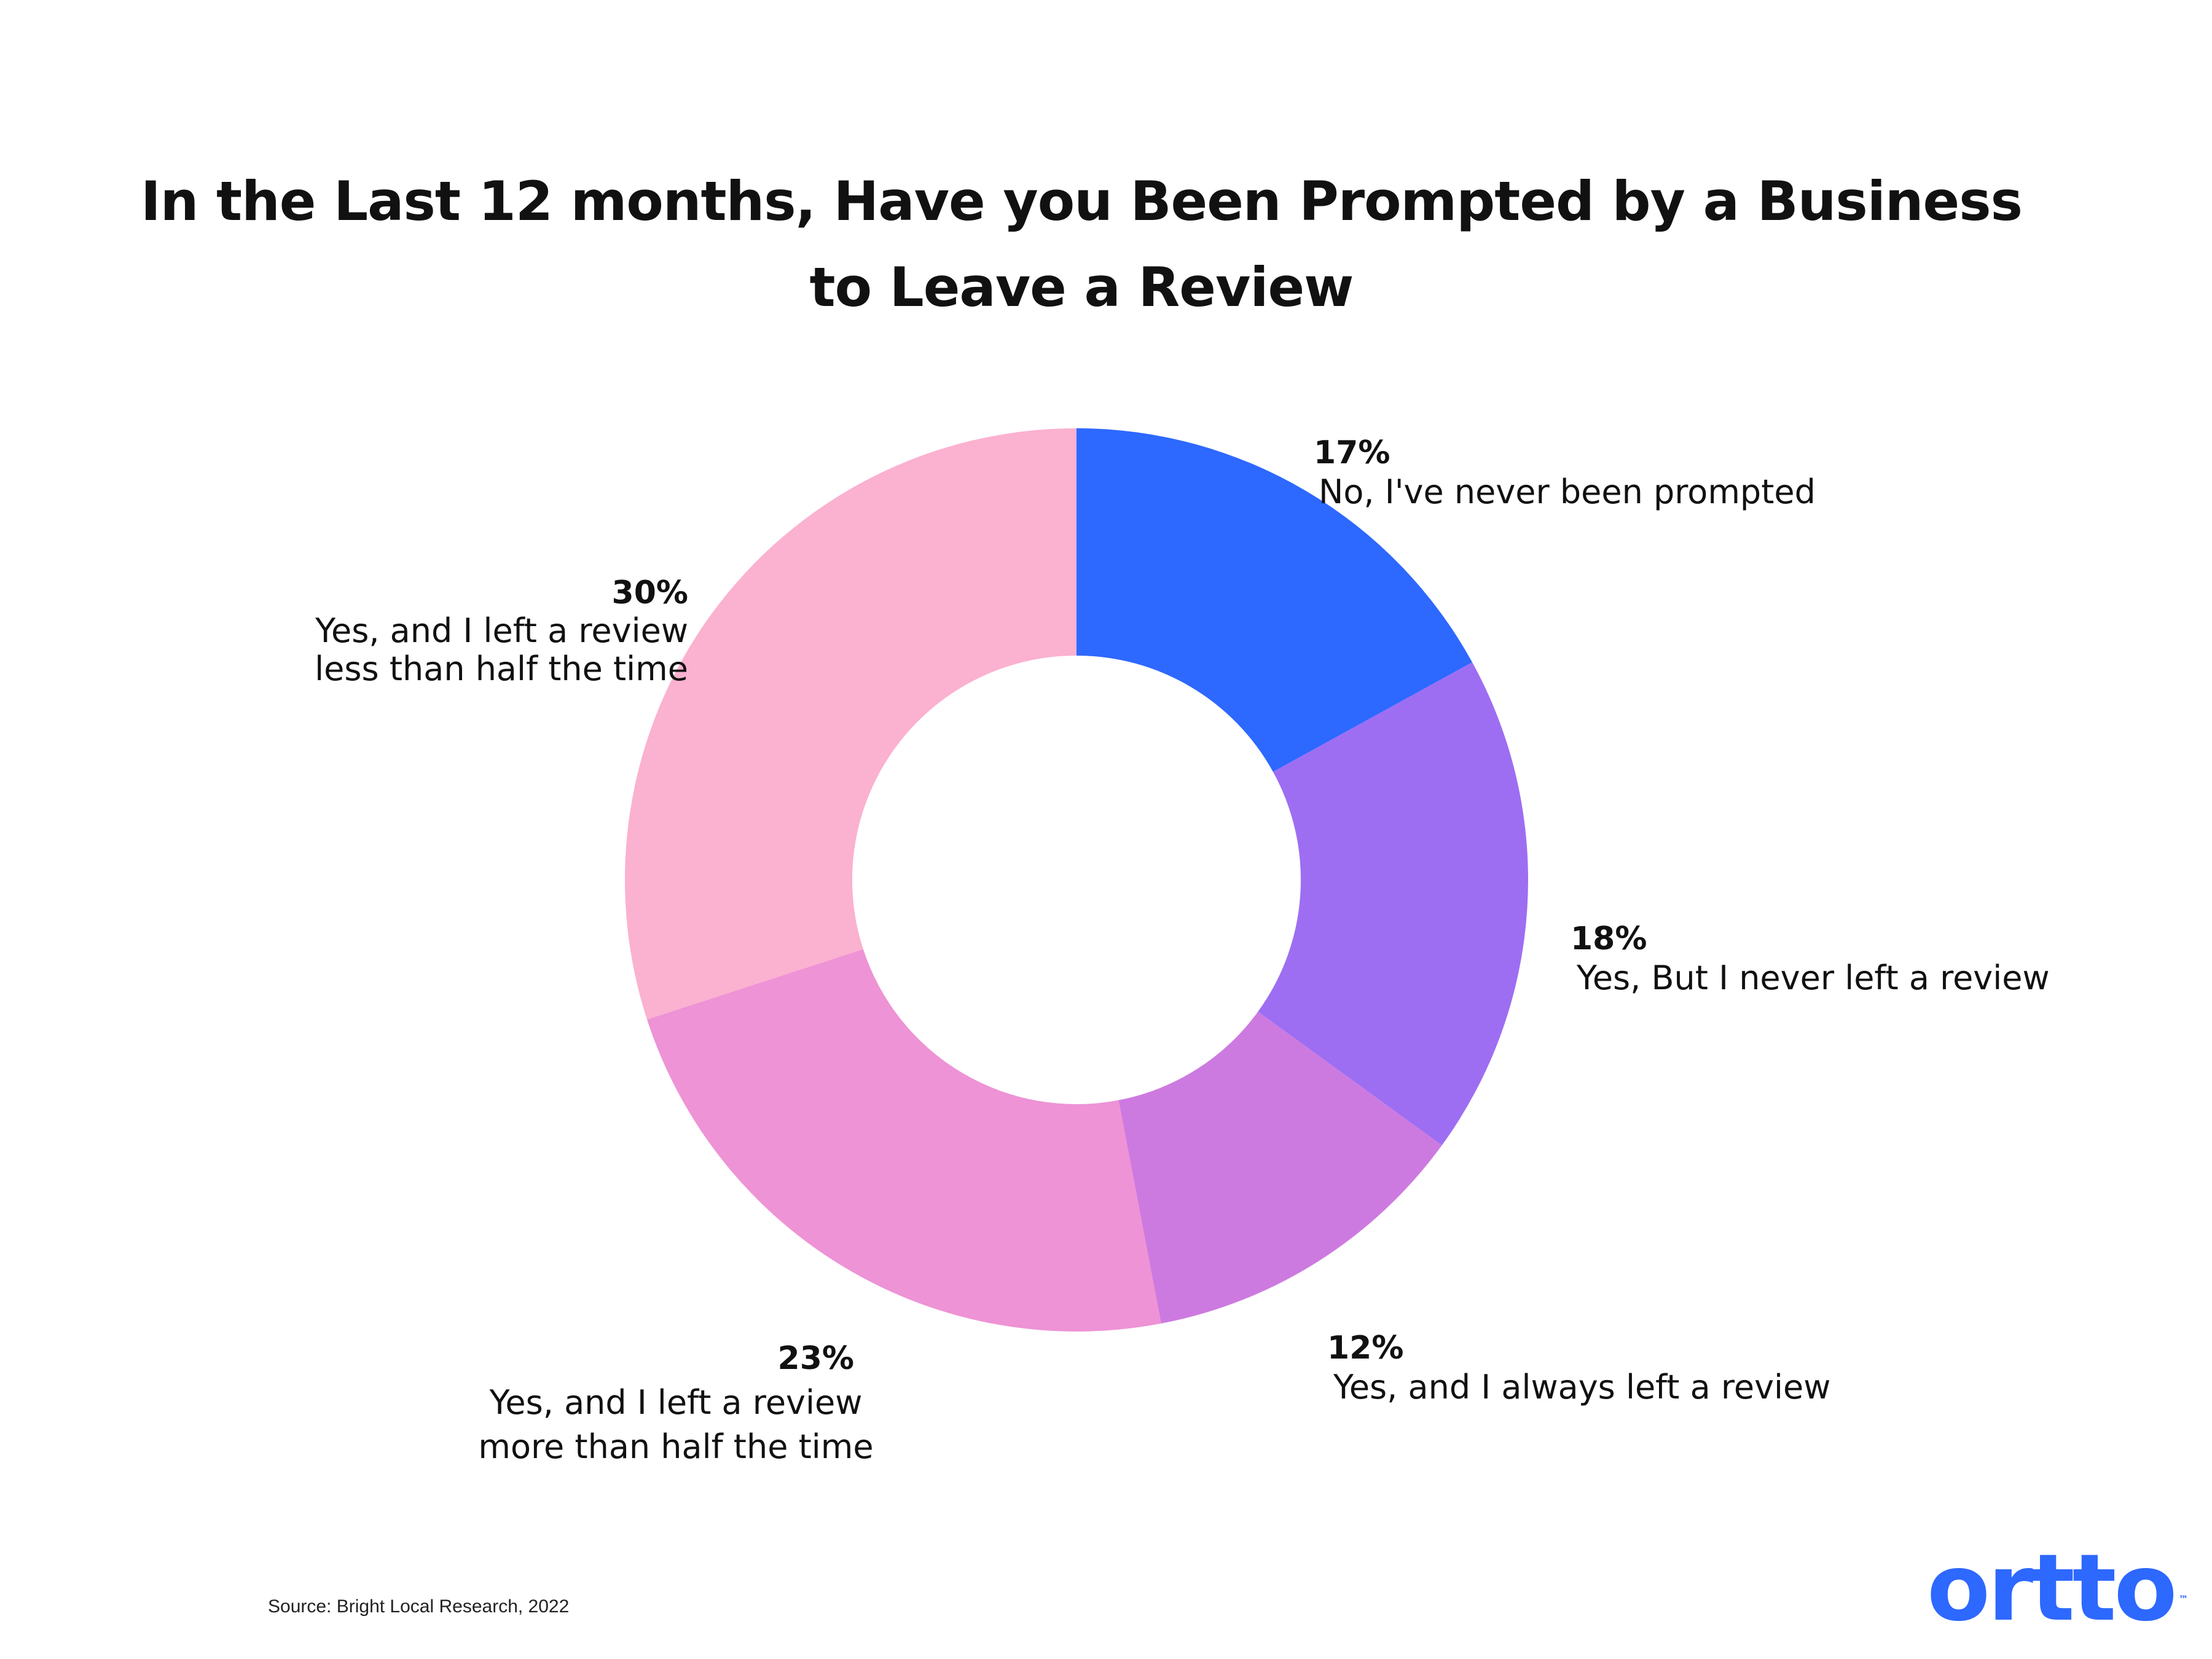 Image resolution: width=2212 pixels, height=1659 pixels. What do you see at coordinates (419, 1606) in the screenshot?
I see `source-note: Source: Bright Local Research, 2022` at bounding box center [419, 1606].